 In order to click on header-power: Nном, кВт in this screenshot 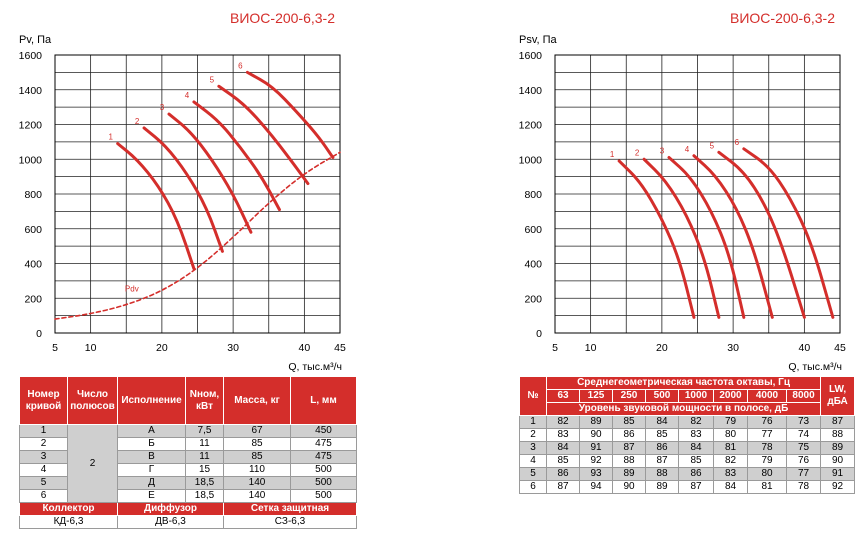, I will do `click(204, 400)`.